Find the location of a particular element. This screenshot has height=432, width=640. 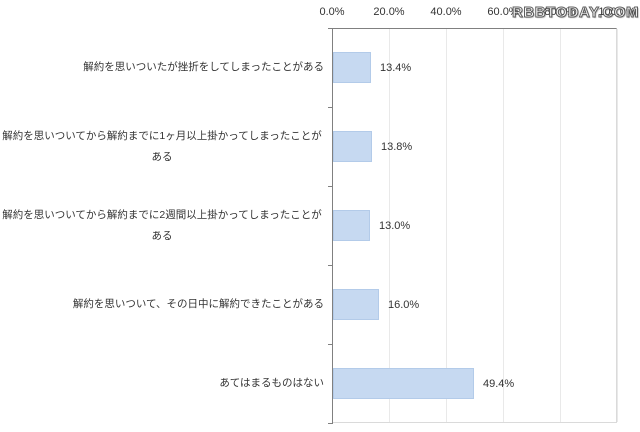

category-label: 解約を思いついて、その日中に解約できたことがある is located at coordinates (163, 304).